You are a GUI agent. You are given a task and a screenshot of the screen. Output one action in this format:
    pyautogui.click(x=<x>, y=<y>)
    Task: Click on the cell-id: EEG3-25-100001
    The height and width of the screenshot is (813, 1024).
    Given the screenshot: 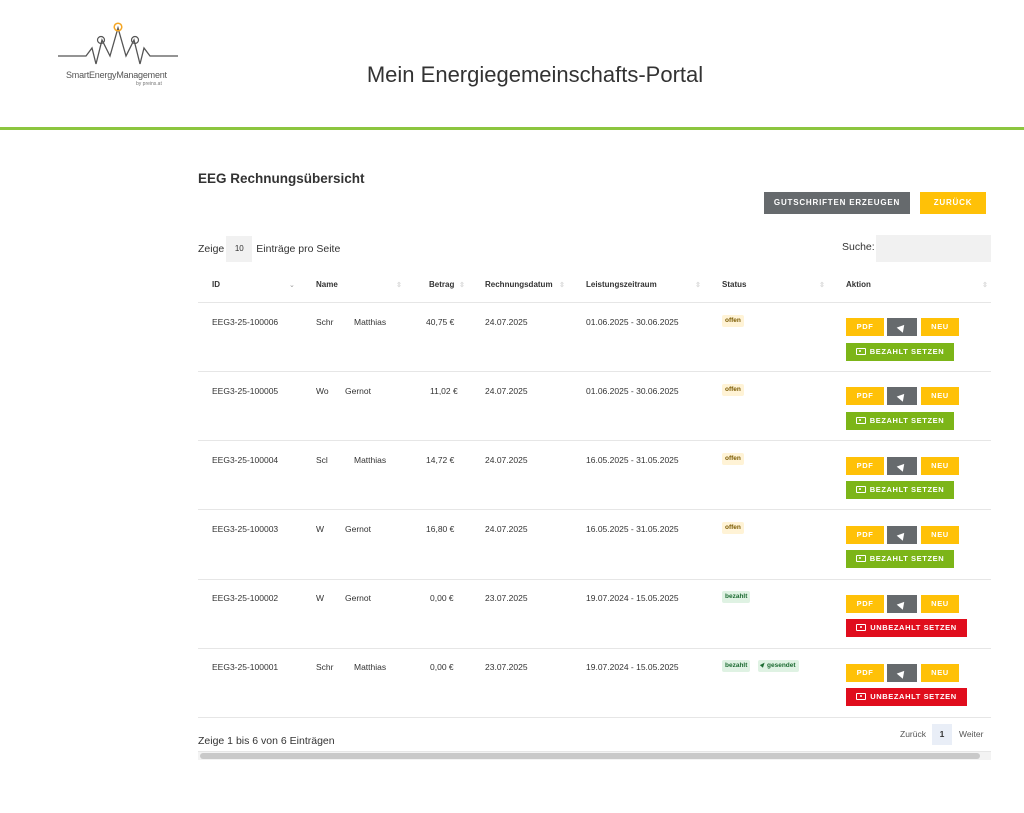 What is the action you would take?
    pyautogui.click(x=245, y=667)
    